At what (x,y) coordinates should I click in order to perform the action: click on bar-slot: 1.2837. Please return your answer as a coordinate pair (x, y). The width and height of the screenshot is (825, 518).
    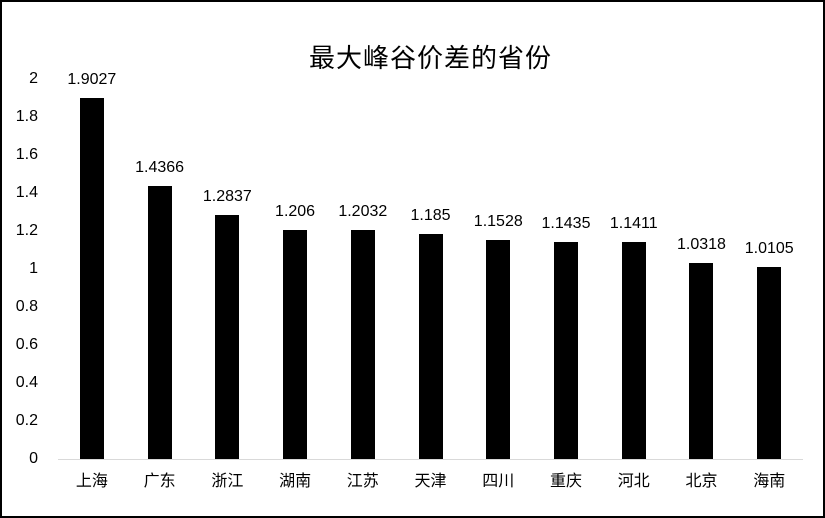
    Looking at the image, I should click on (227, 269).